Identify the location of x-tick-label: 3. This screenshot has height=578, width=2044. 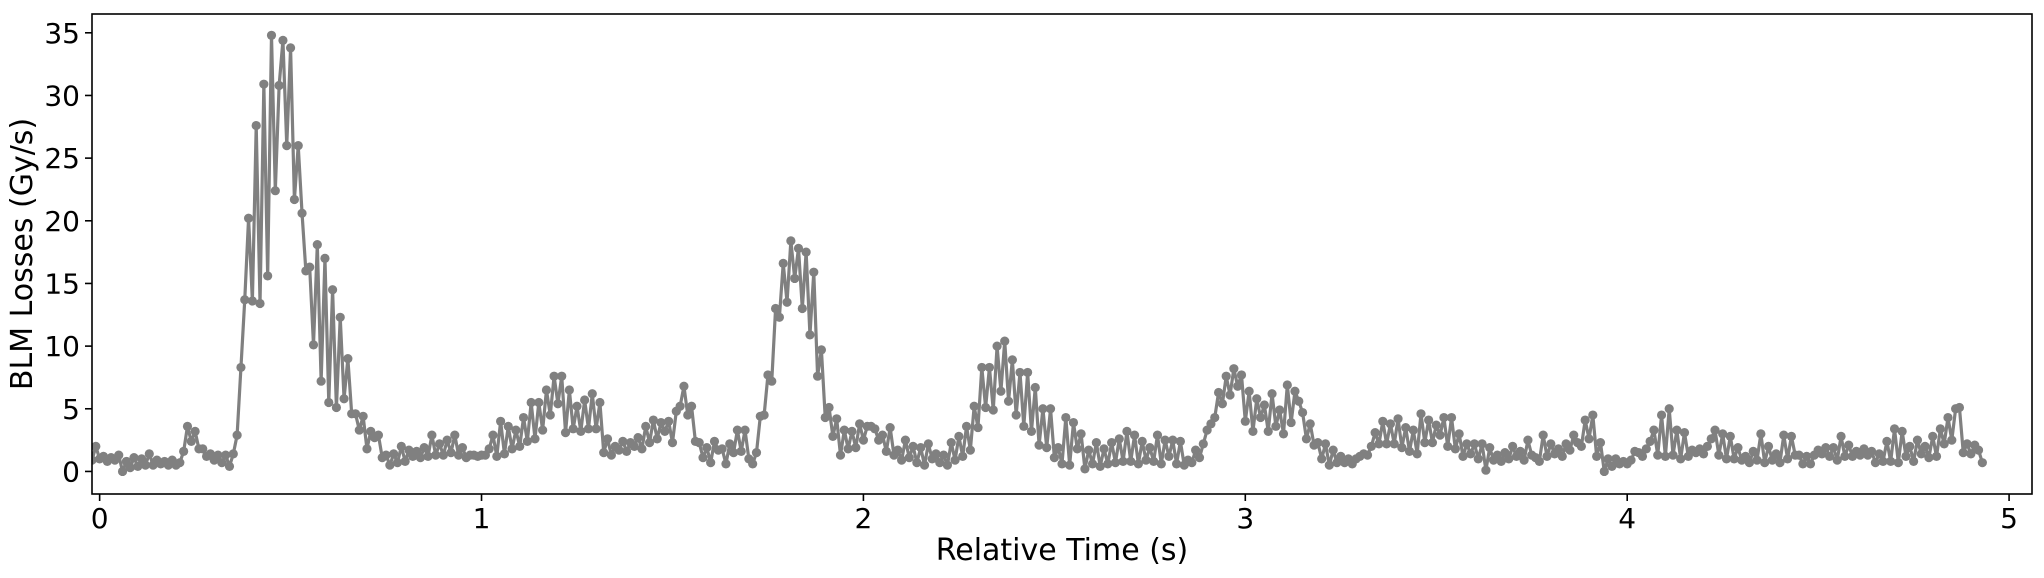
(1245, 518).